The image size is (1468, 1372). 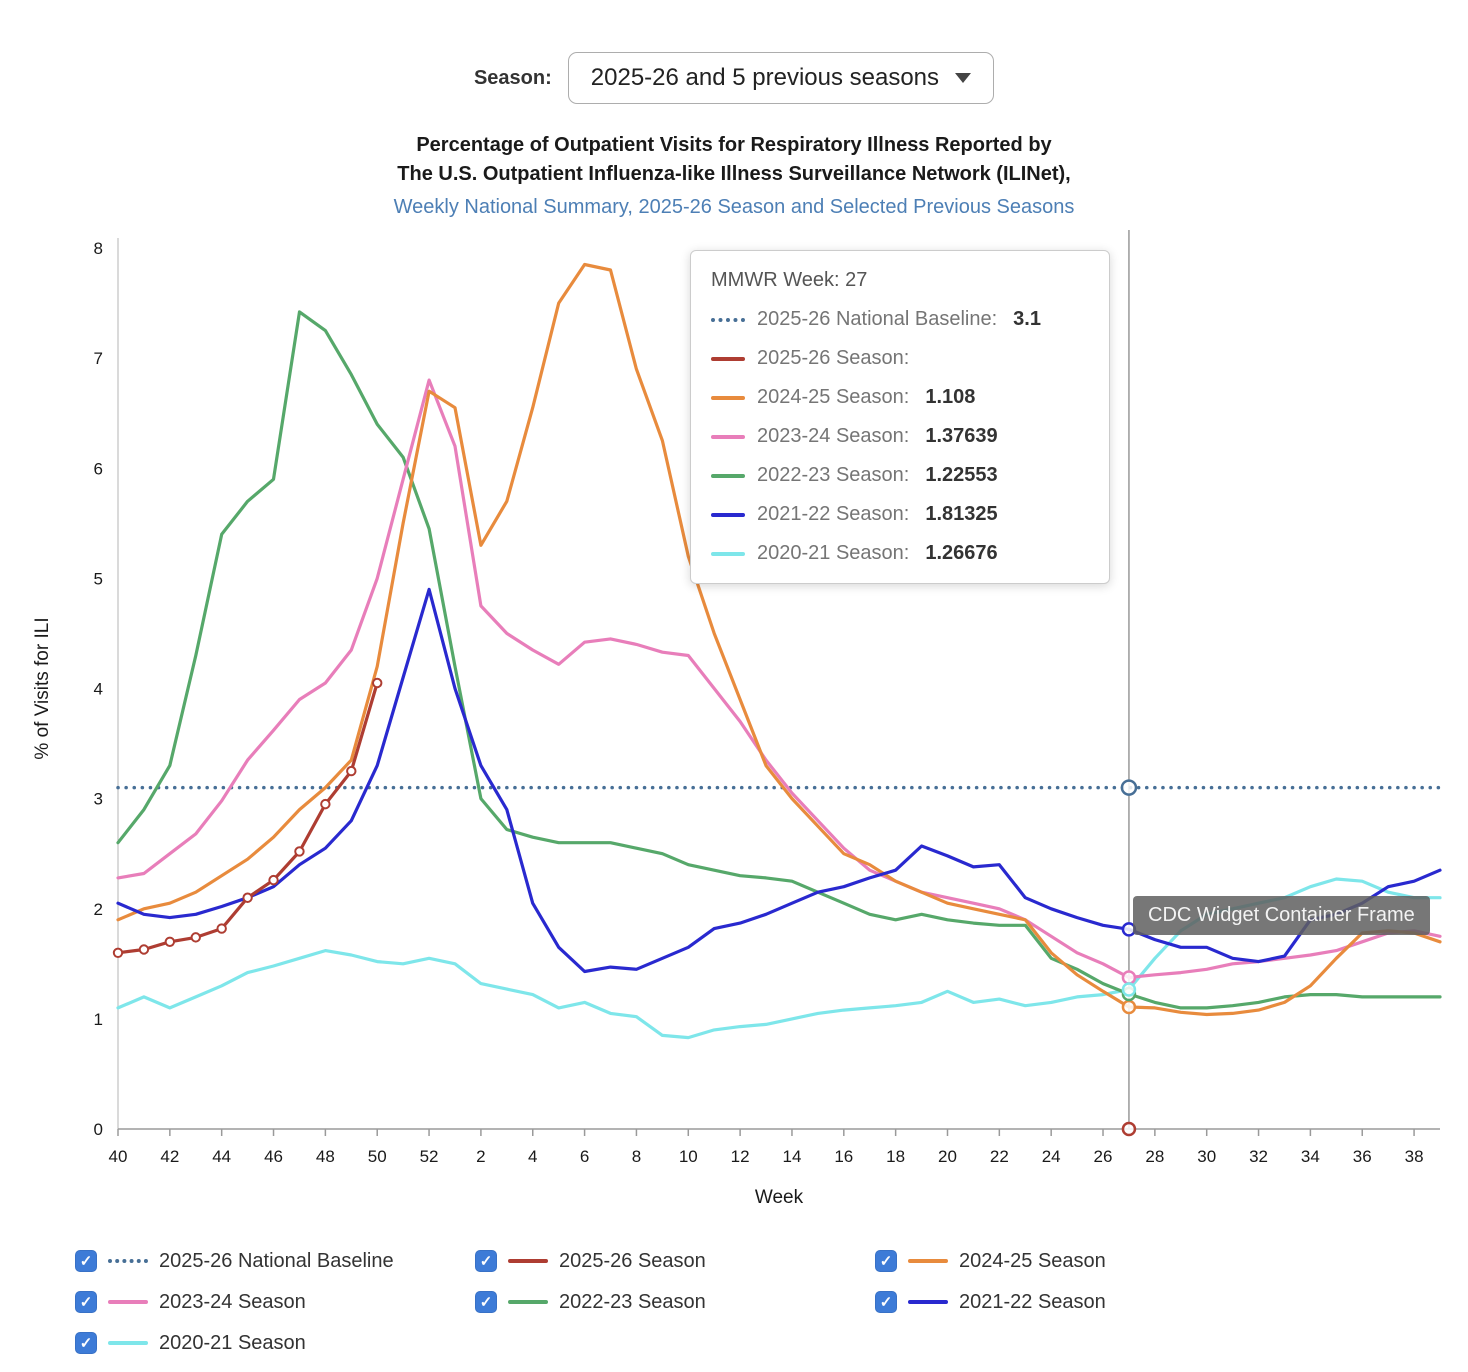 What do you see at coordinates (1154, 1156) in the screenshot?
I see `x-tick-label: 28` at bounding box center [1154, 1156].